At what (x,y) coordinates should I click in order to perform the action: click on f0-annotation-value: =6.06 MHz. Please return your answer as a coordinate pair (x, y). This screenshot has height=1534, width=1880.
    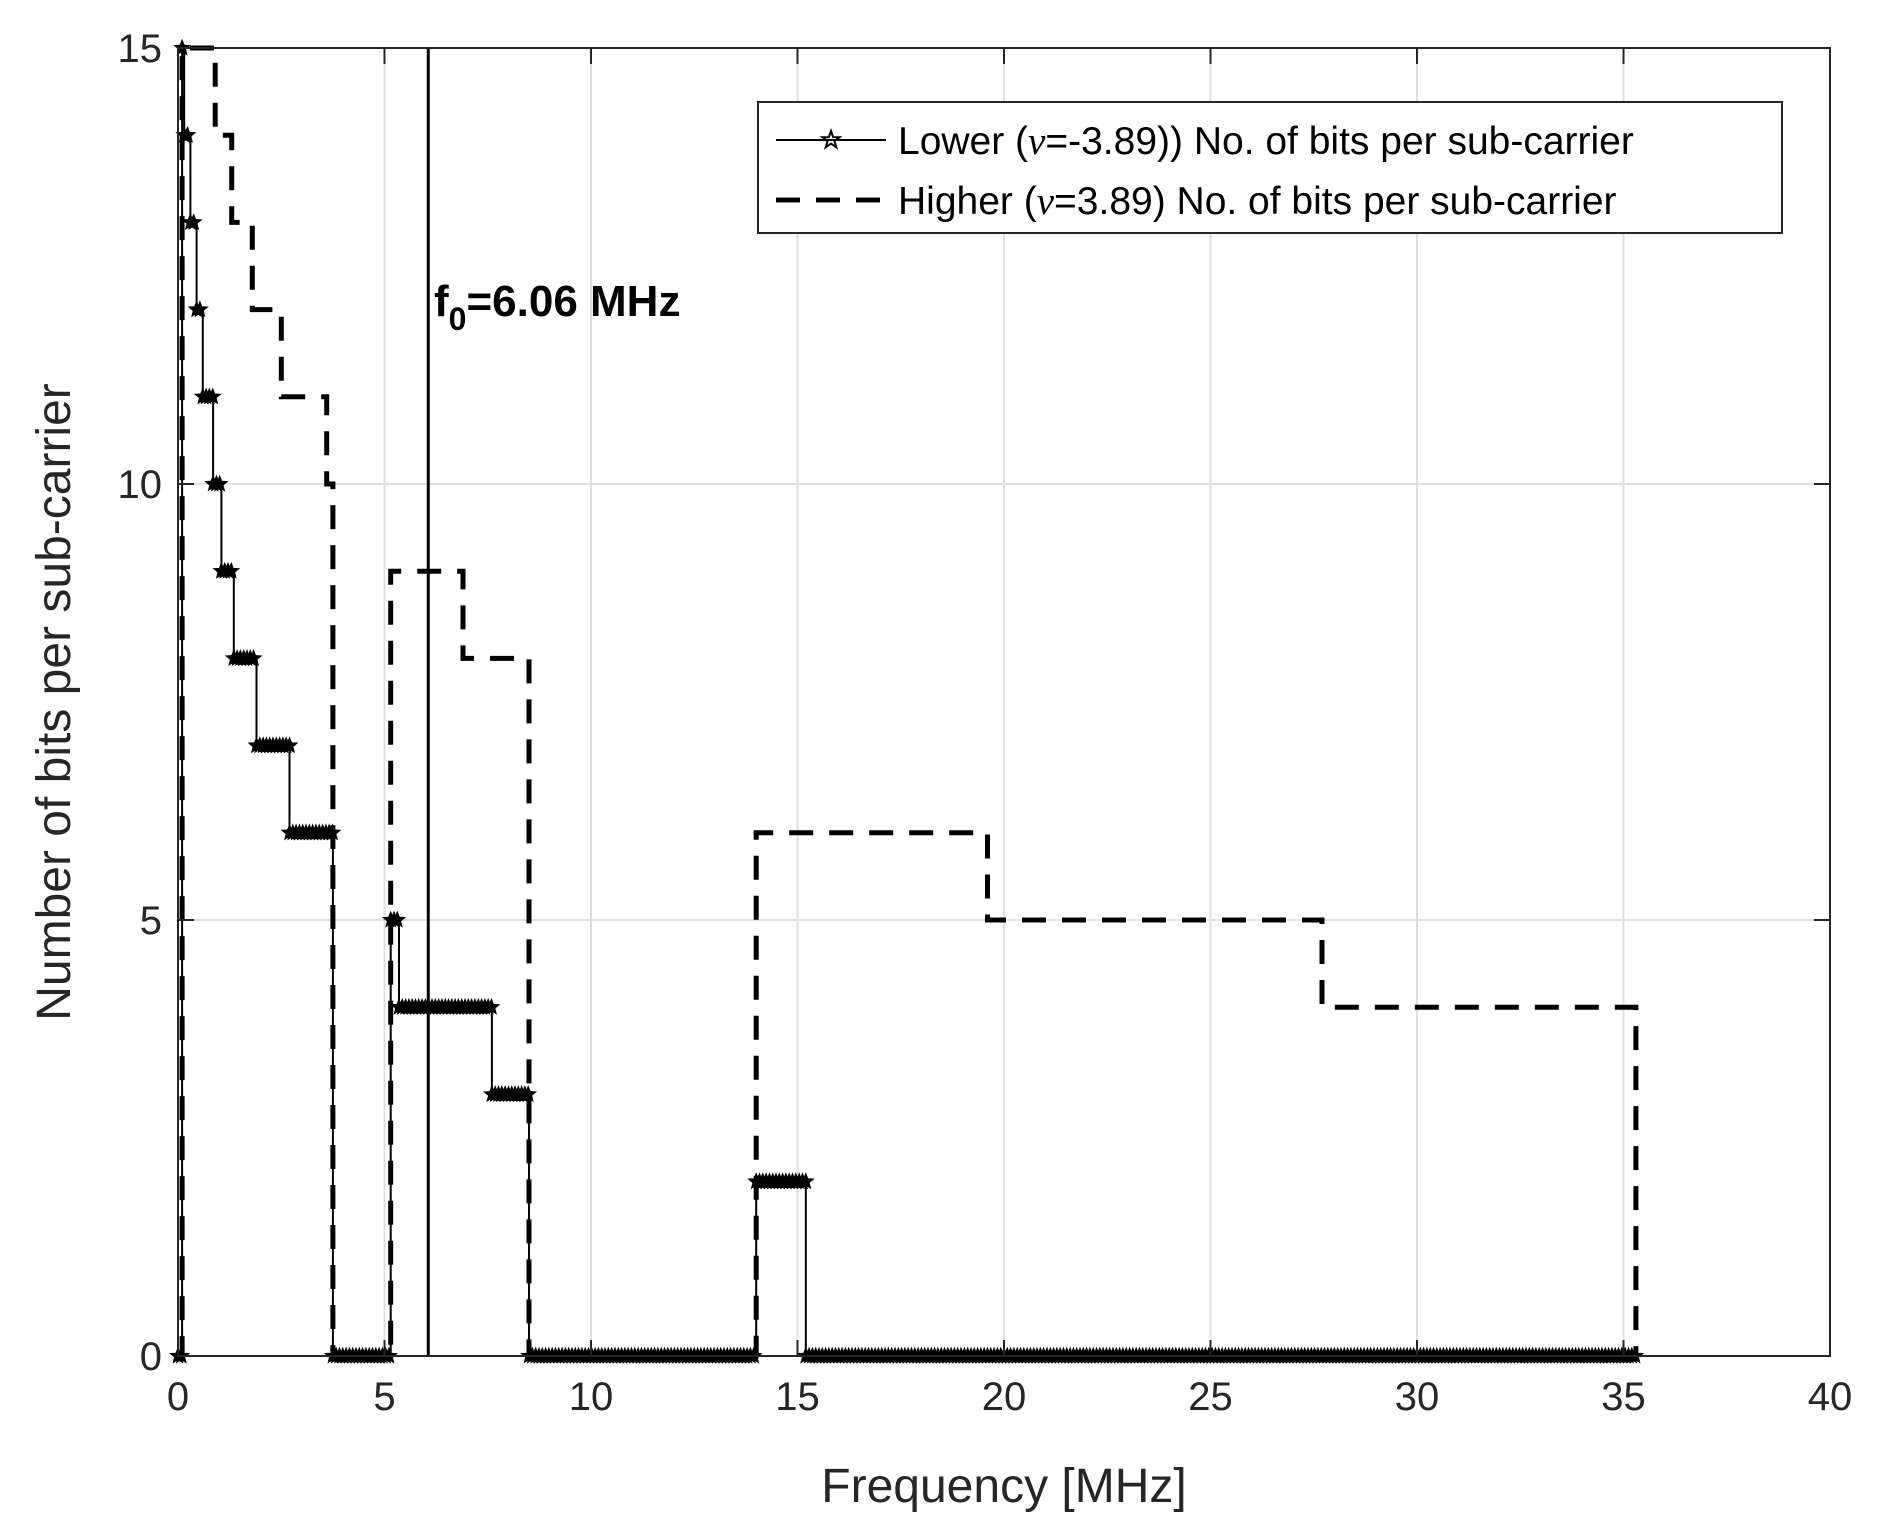
    Looking at the image, I should click on (573, 301).